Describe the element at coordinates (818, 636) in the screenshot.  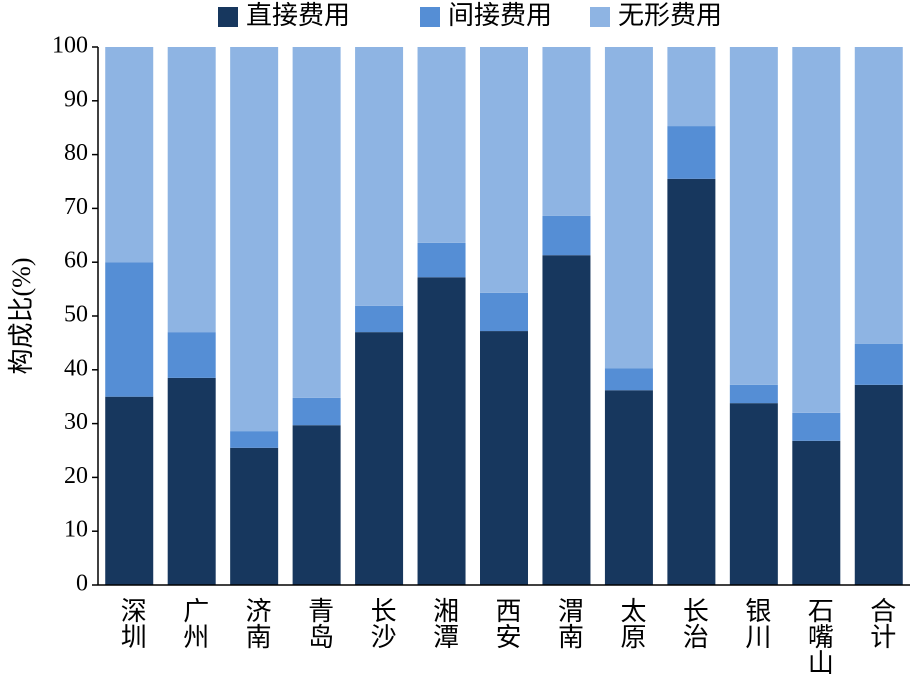
I see `x-tick-label: 石嘴山` at that location.